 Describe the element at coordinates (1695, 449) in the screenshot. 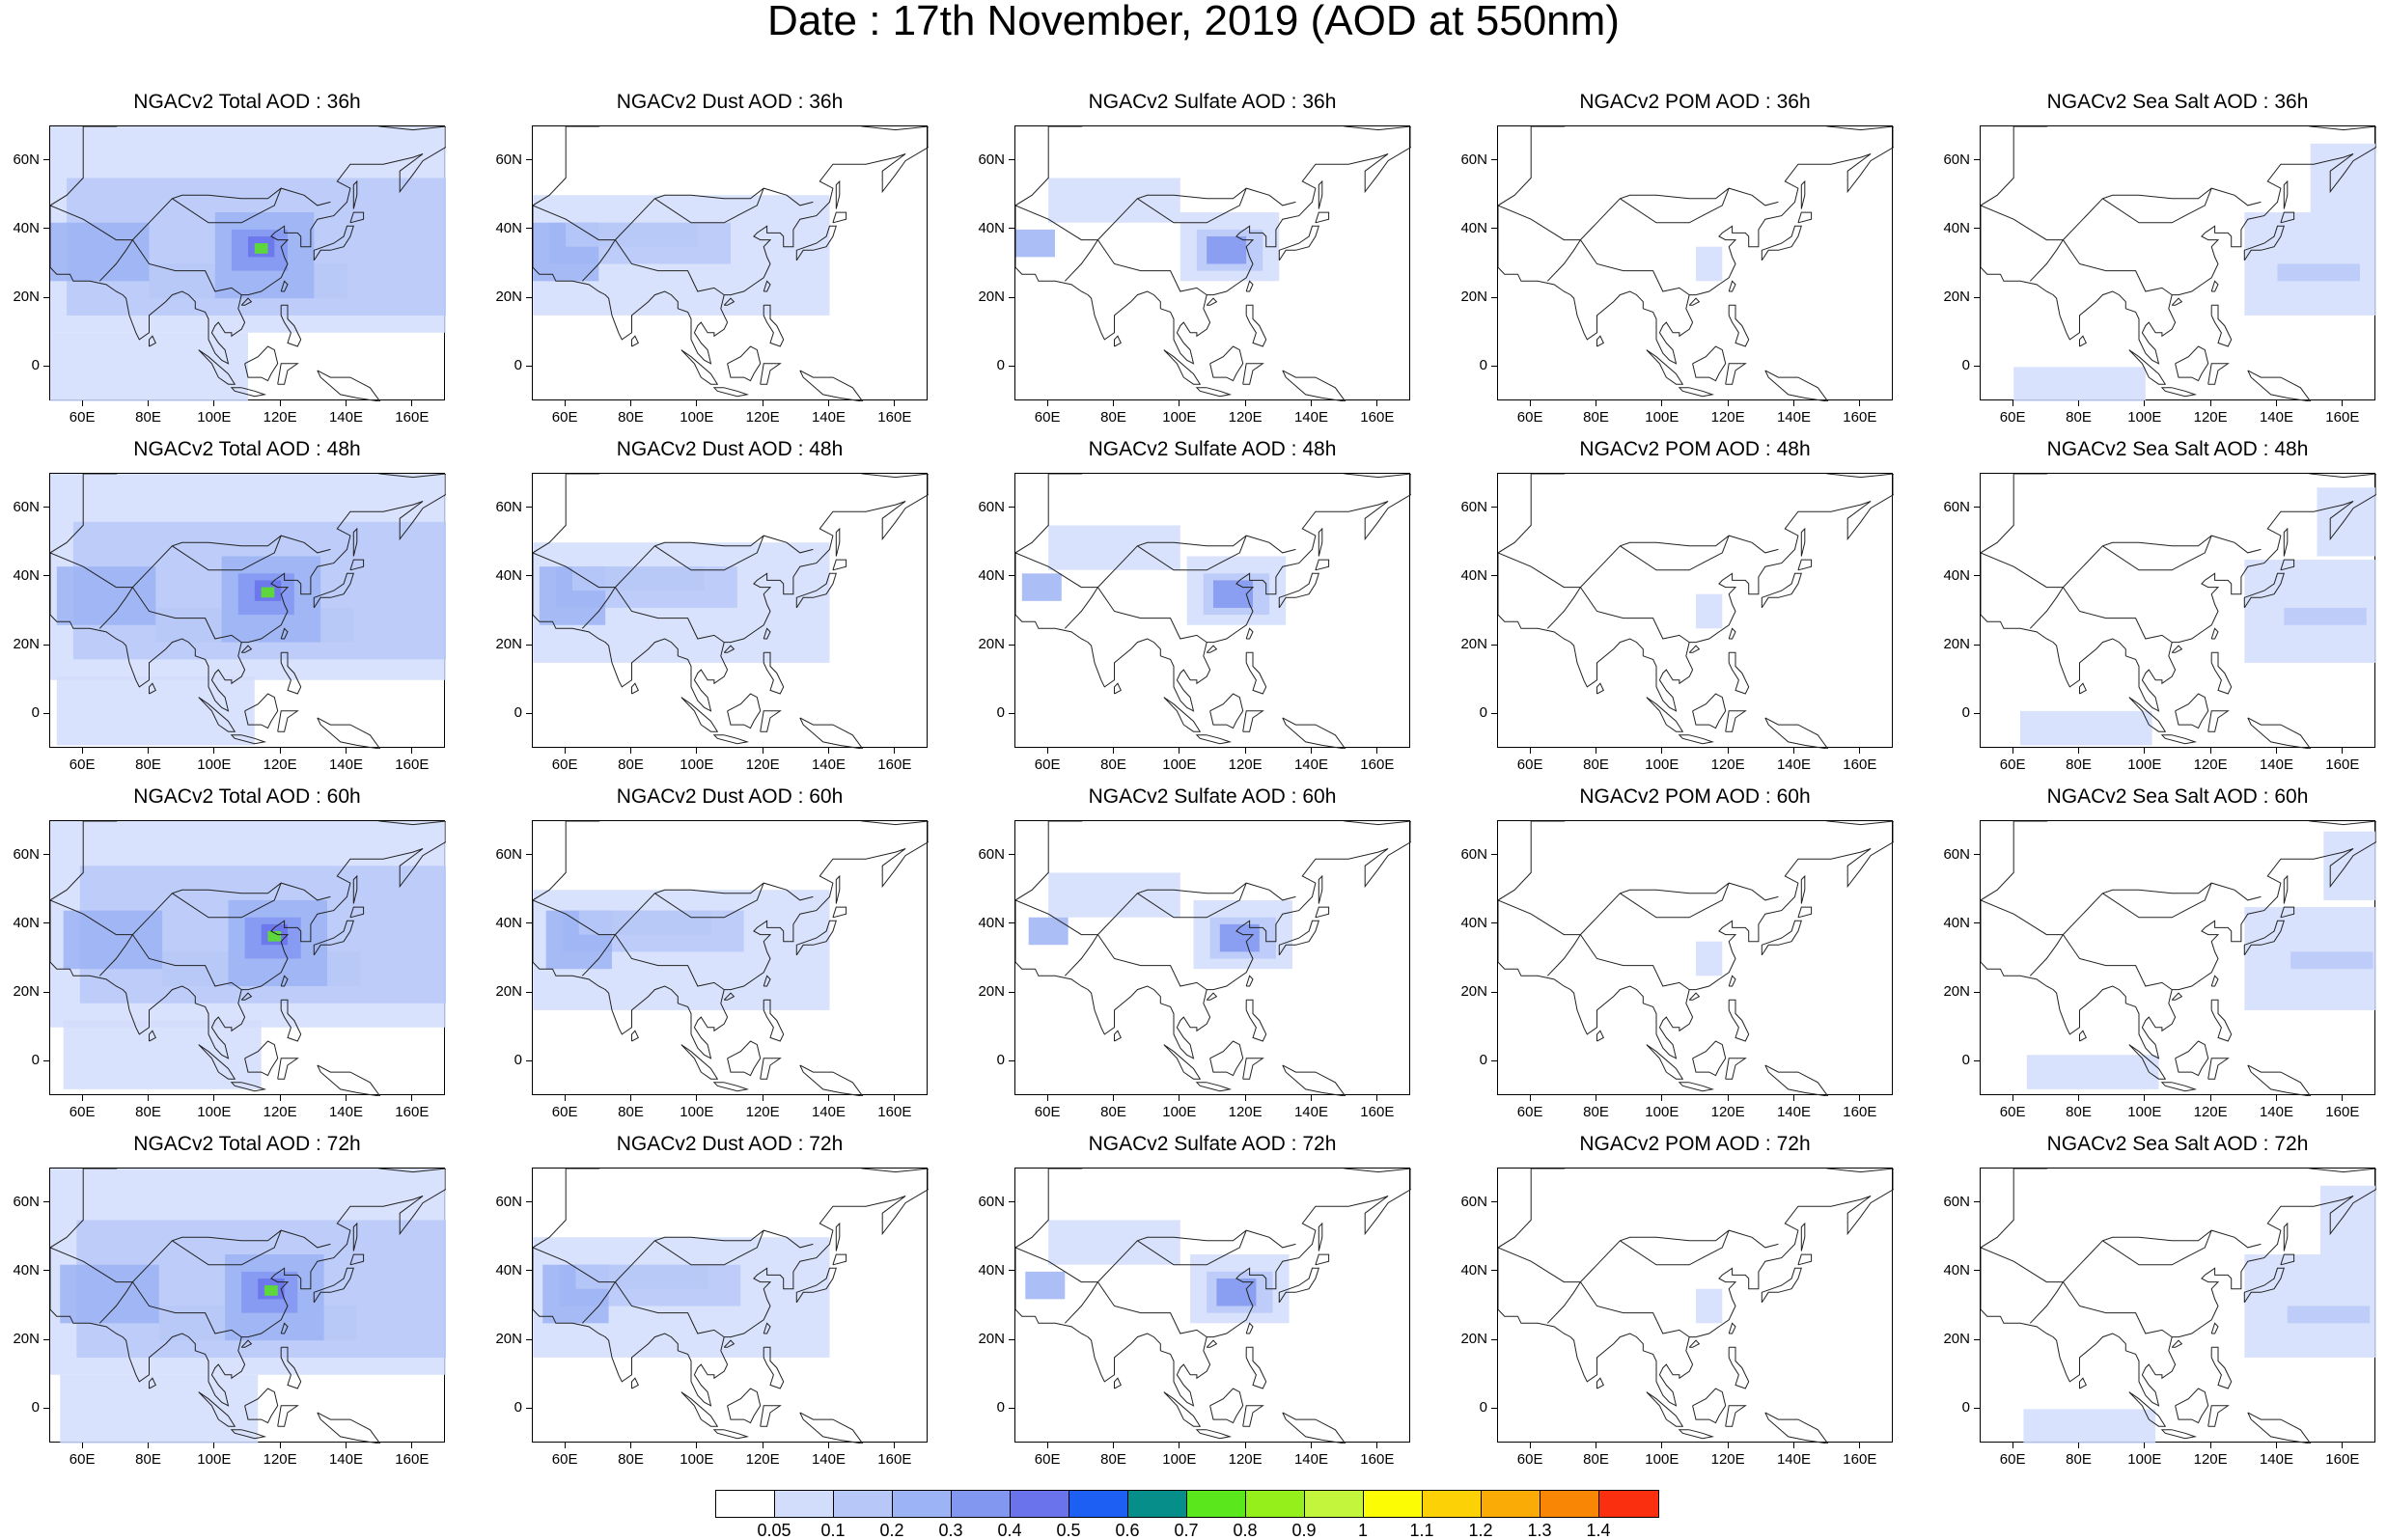

I see `panel-title: NGACv2 POM AOD : 48h` at that location.